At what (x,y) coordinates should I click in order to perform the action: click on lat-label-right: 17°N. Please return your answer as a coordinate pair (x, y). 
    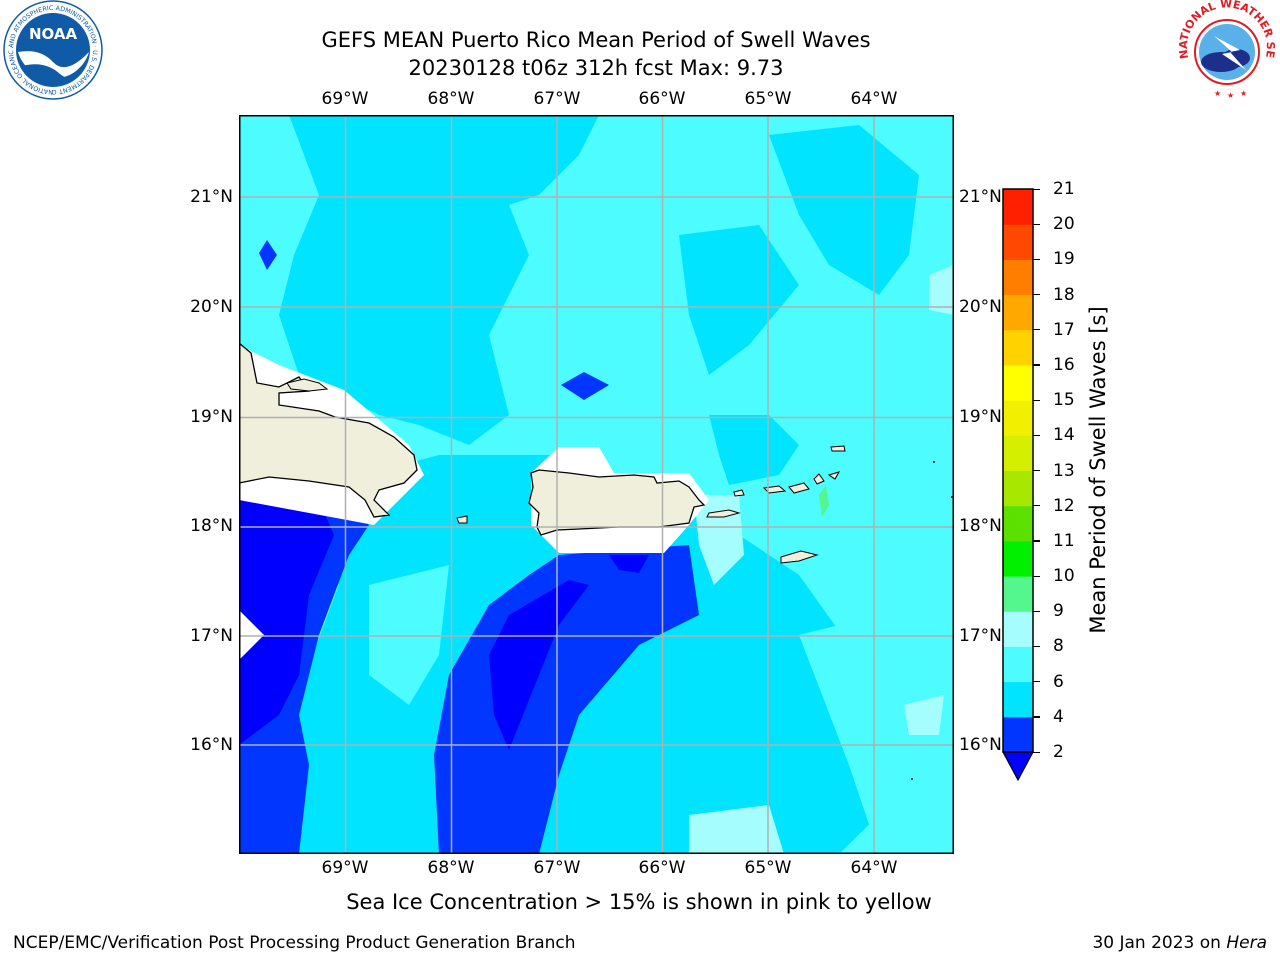
    Looking at the image, I should click on (980, 636).